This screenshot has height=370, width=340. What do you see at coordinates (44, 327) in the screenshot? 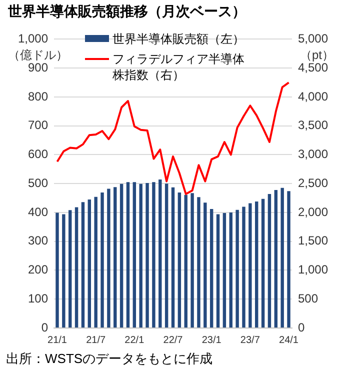
I see `y-tick-label: 0` at bounding box center [44, 327].